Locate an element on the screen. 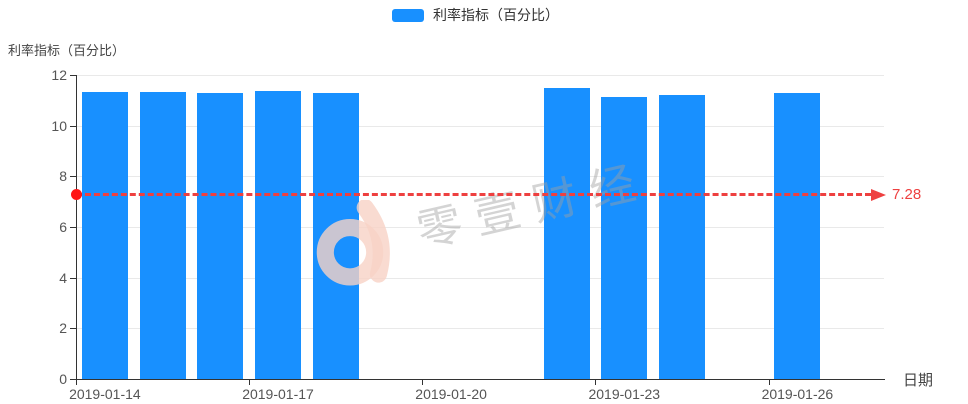  y-axis-line is located at coordinates (76, 227).